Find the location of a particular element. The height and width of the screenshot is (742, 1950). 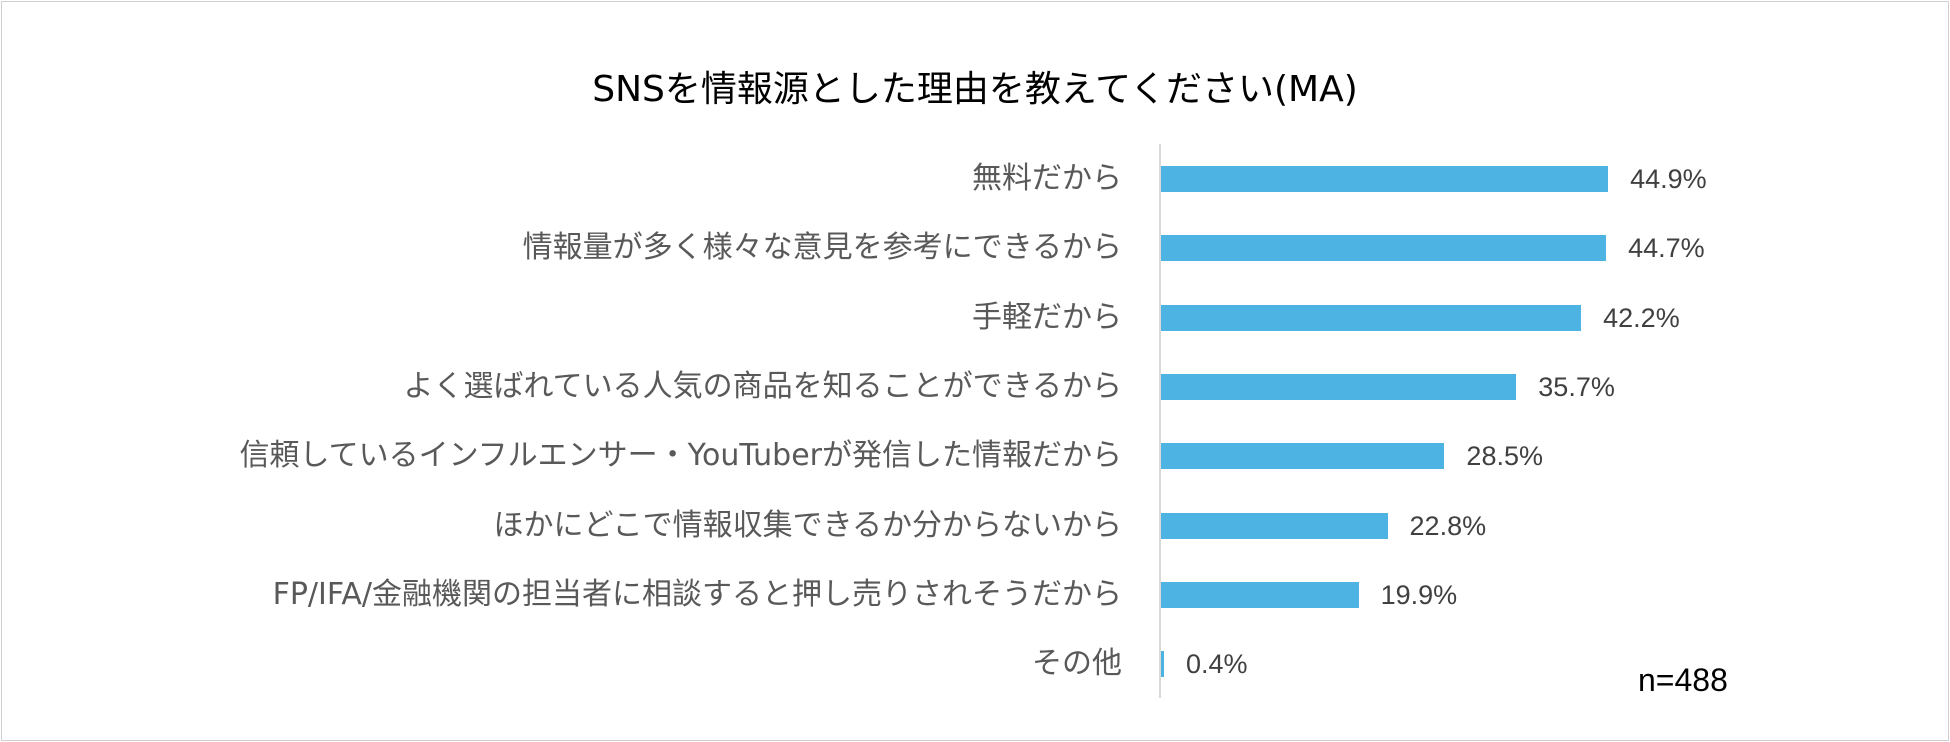

category-label: 情報量が多く様々な意見を参考にできるから is located at coordinates (822, 248).